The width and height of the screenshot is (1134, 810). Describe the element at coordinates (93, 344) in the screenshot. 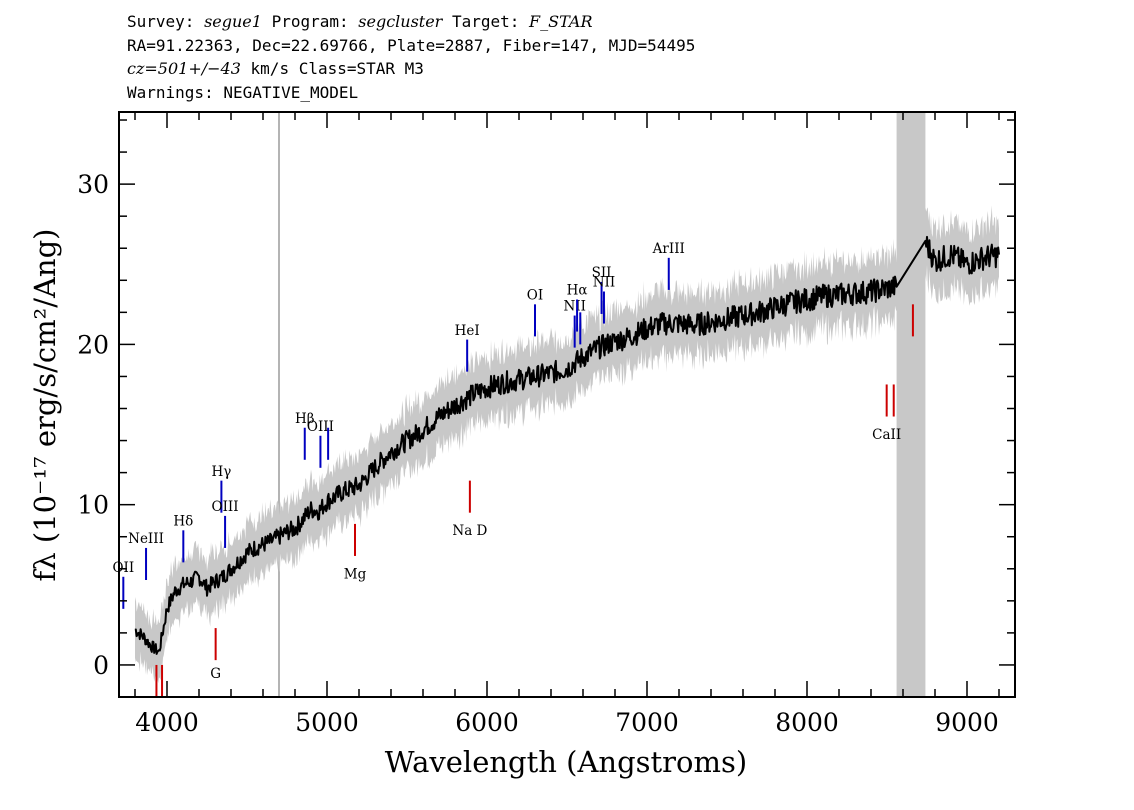

I see `y-tick-label: 20` at that location.